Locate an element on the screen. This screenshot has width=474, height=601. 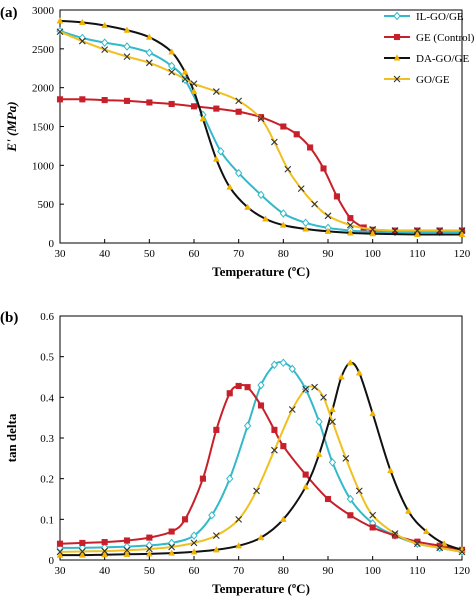
legend-entry-label: IL-GO/GE is located at coordinates (440, 17).